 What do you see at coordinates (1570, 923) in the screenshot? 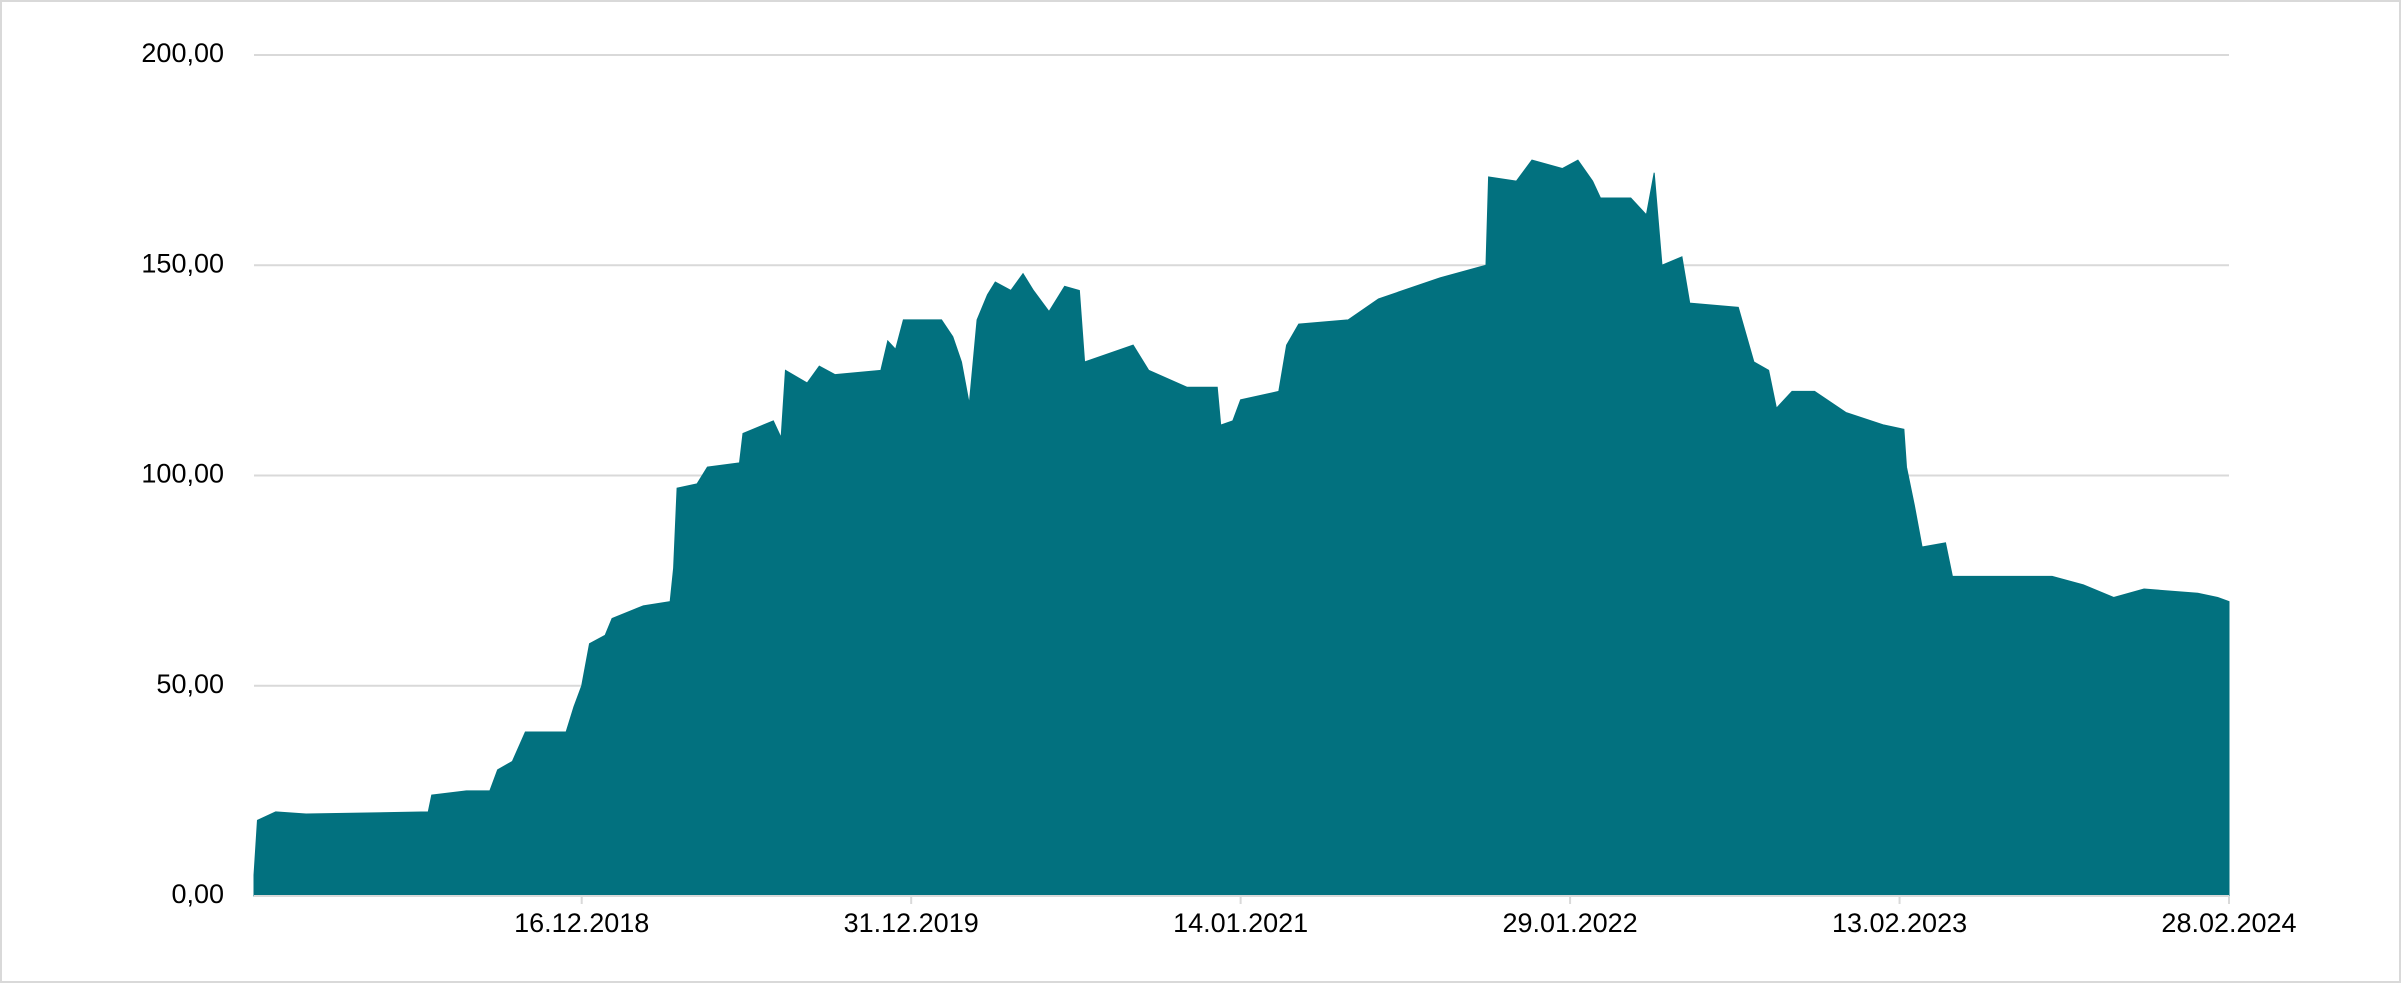
I see `x-tick-label: 29.01.2022` at bounding box center [1570, 923].